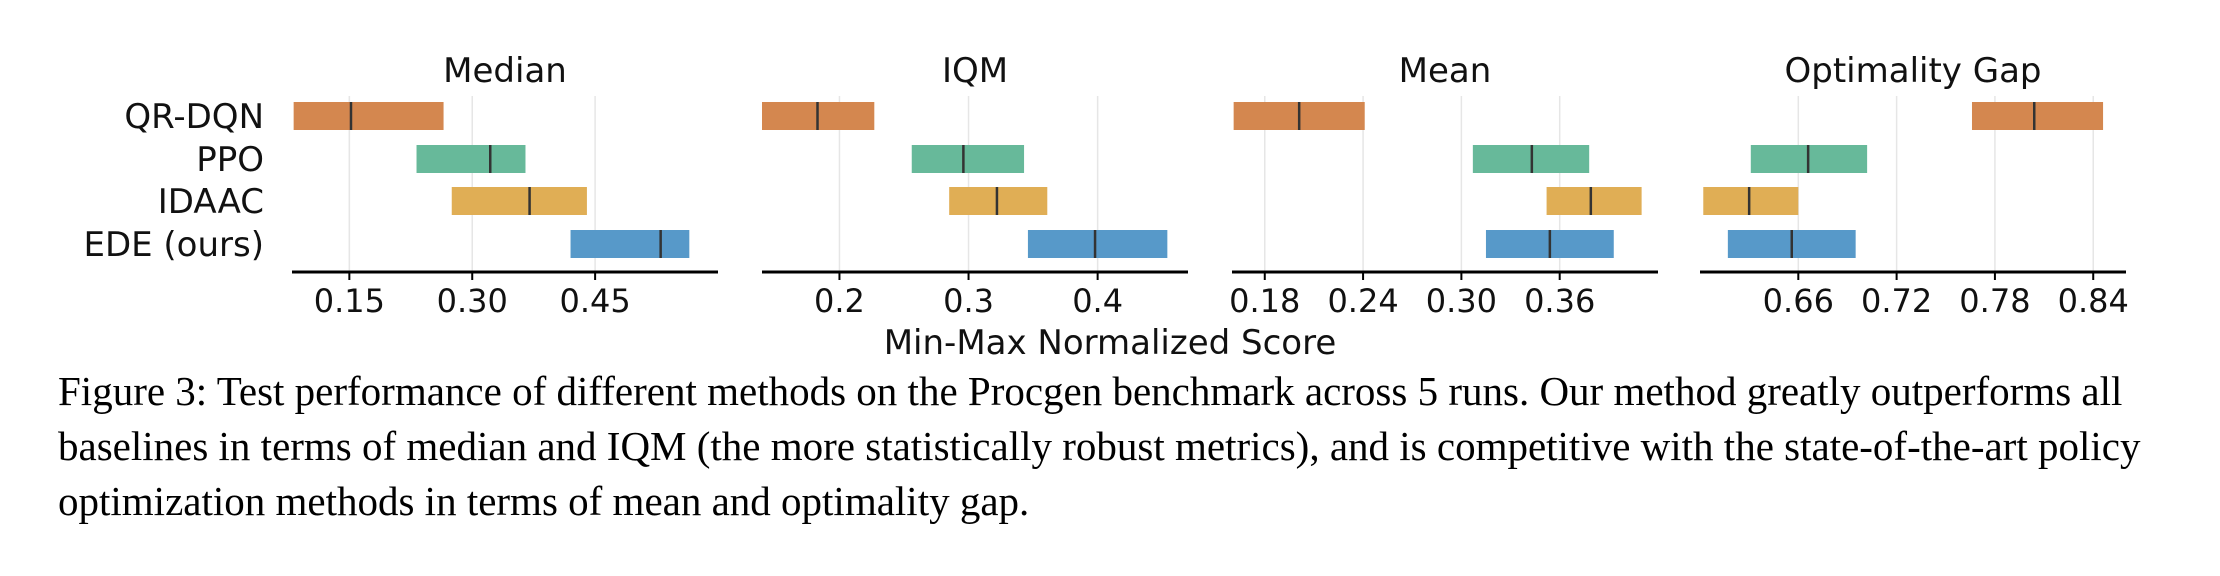  Describe the element at coordinates (1994, 301) in the screenshot. I see `x-tick-label: 0.78` at that location.